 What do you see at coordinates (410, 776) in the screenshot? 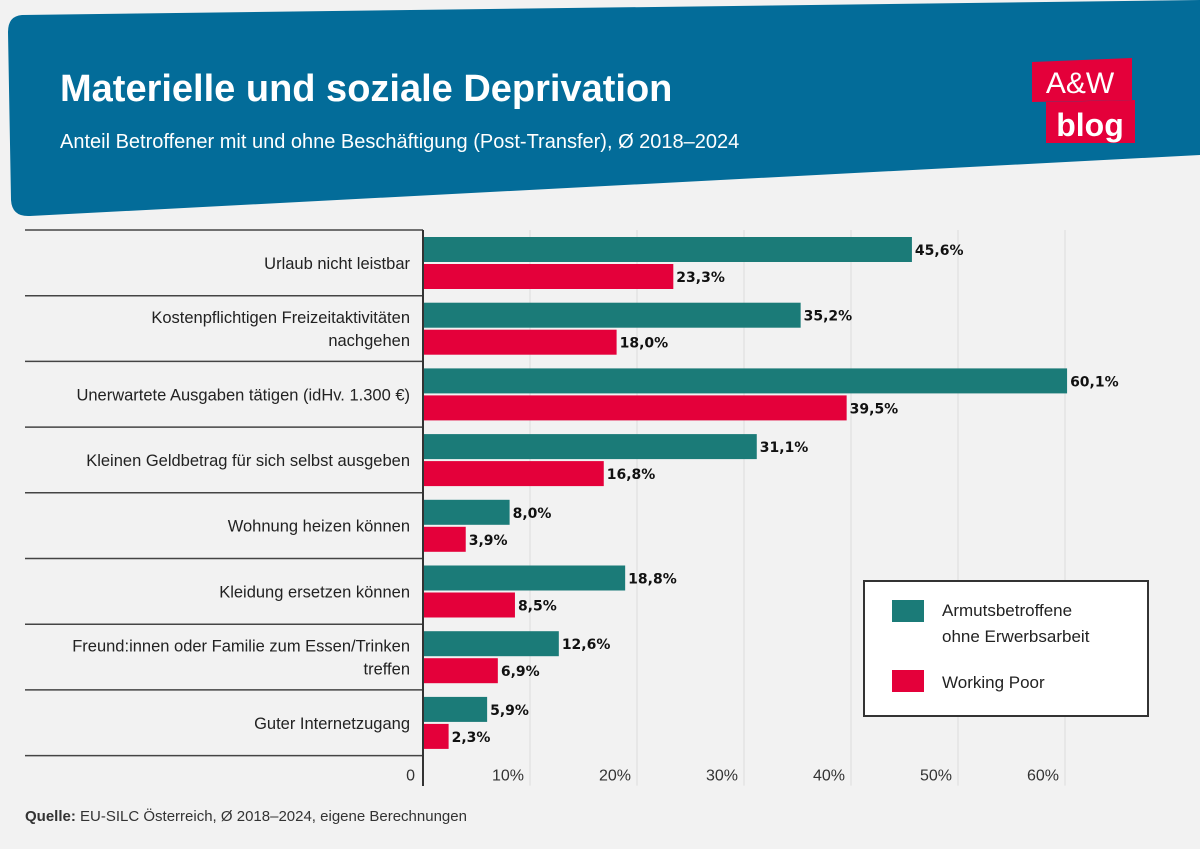
I see `x-tick-label: 0` at bounding box center [410, 776].